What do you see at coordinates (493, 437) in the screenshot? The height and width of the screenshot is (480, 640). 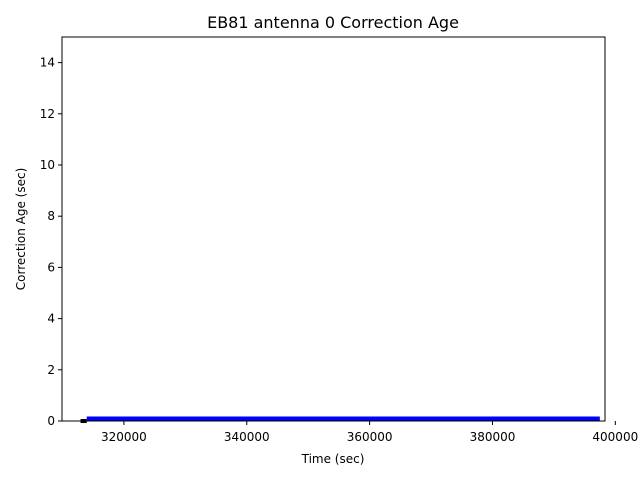 I see `x-tick-label: 380000` at bounding box center [493, 437].